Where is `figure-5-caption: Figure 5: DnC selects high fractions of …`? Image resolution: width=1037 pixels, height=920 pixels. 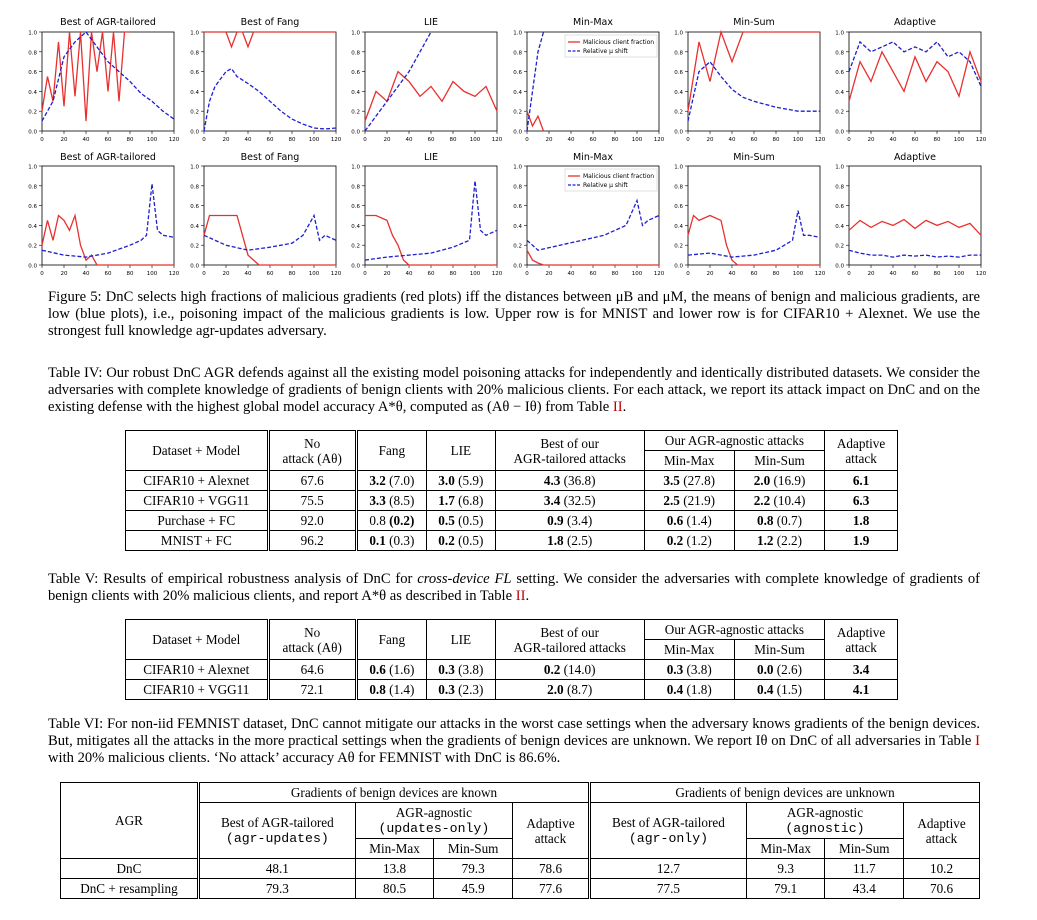 figure-5-caption: Figure 5: DnC selects high fractions of … is located at coordinates (514, 314).